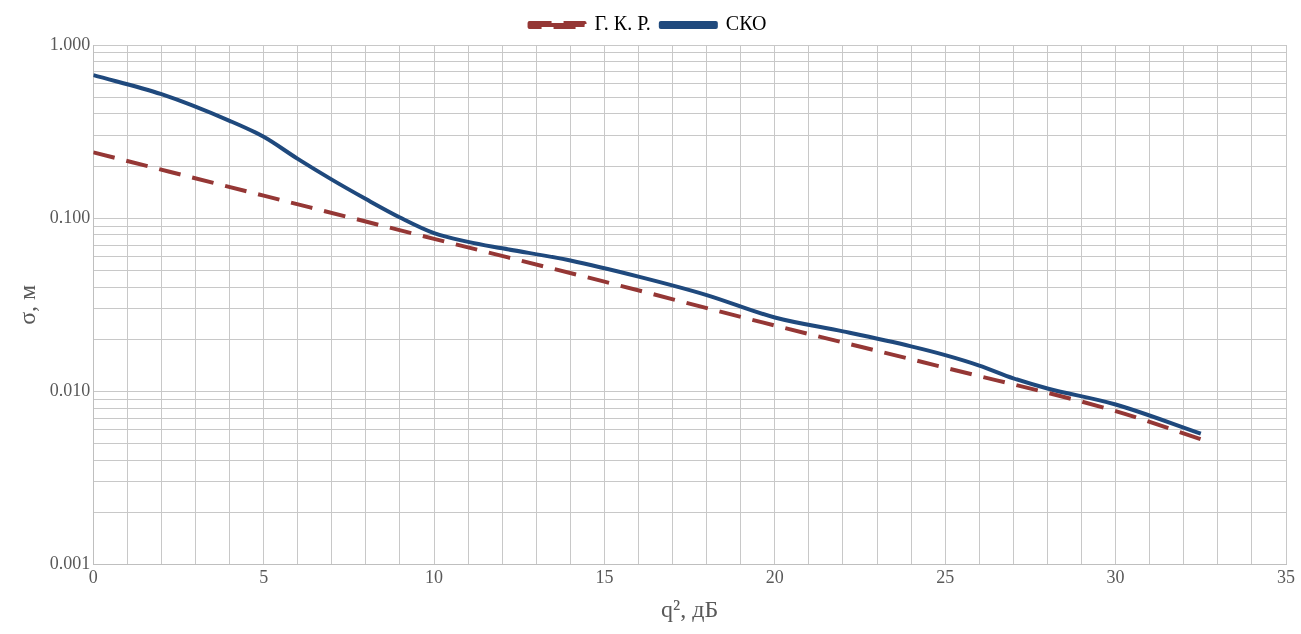  Describe the element at coordinates (434, 577) in the screenshot. I see `x-tick-label: 10` at that location.